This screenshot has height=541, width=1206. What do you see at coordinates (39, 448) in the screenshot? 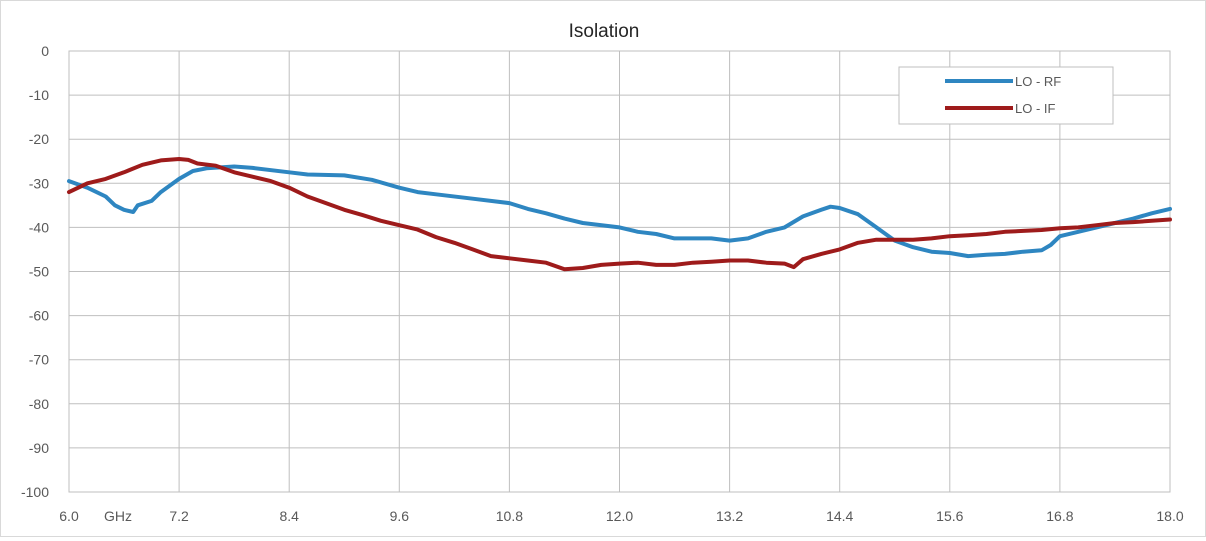
I see `y-tick-label: -90` at bounding box center [39, 448].